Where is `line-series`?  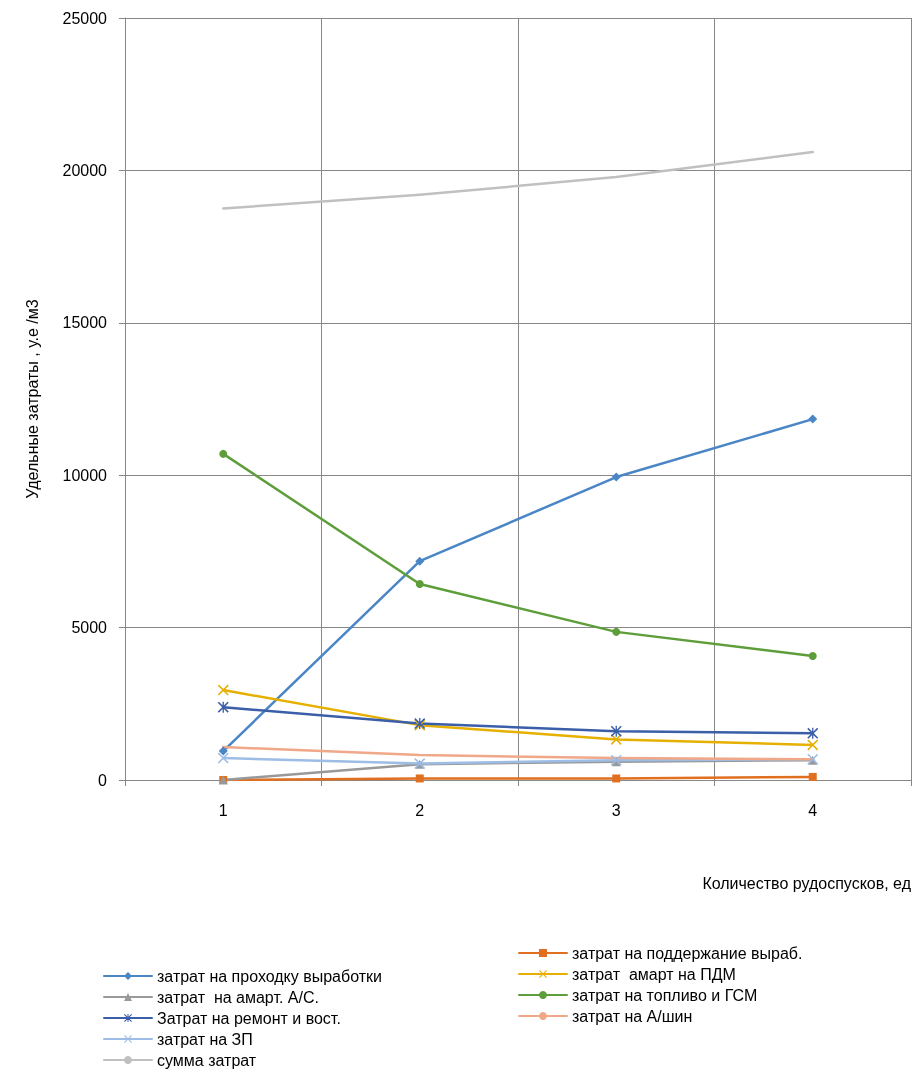 line-series is located at coordinates (518, 180).